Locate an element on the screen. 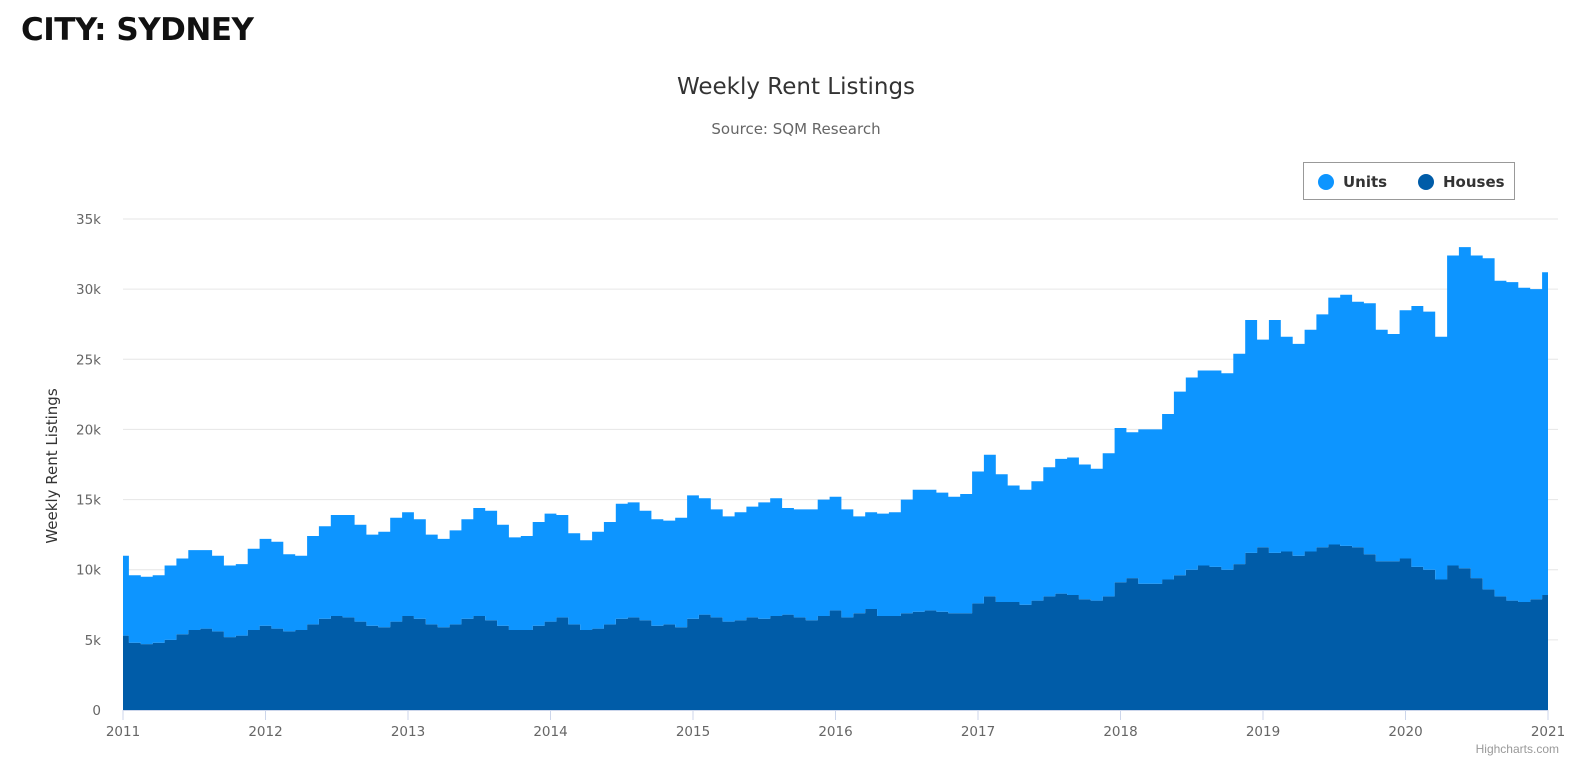  legend-label-units: Units is located at coordinates (1365, 182).